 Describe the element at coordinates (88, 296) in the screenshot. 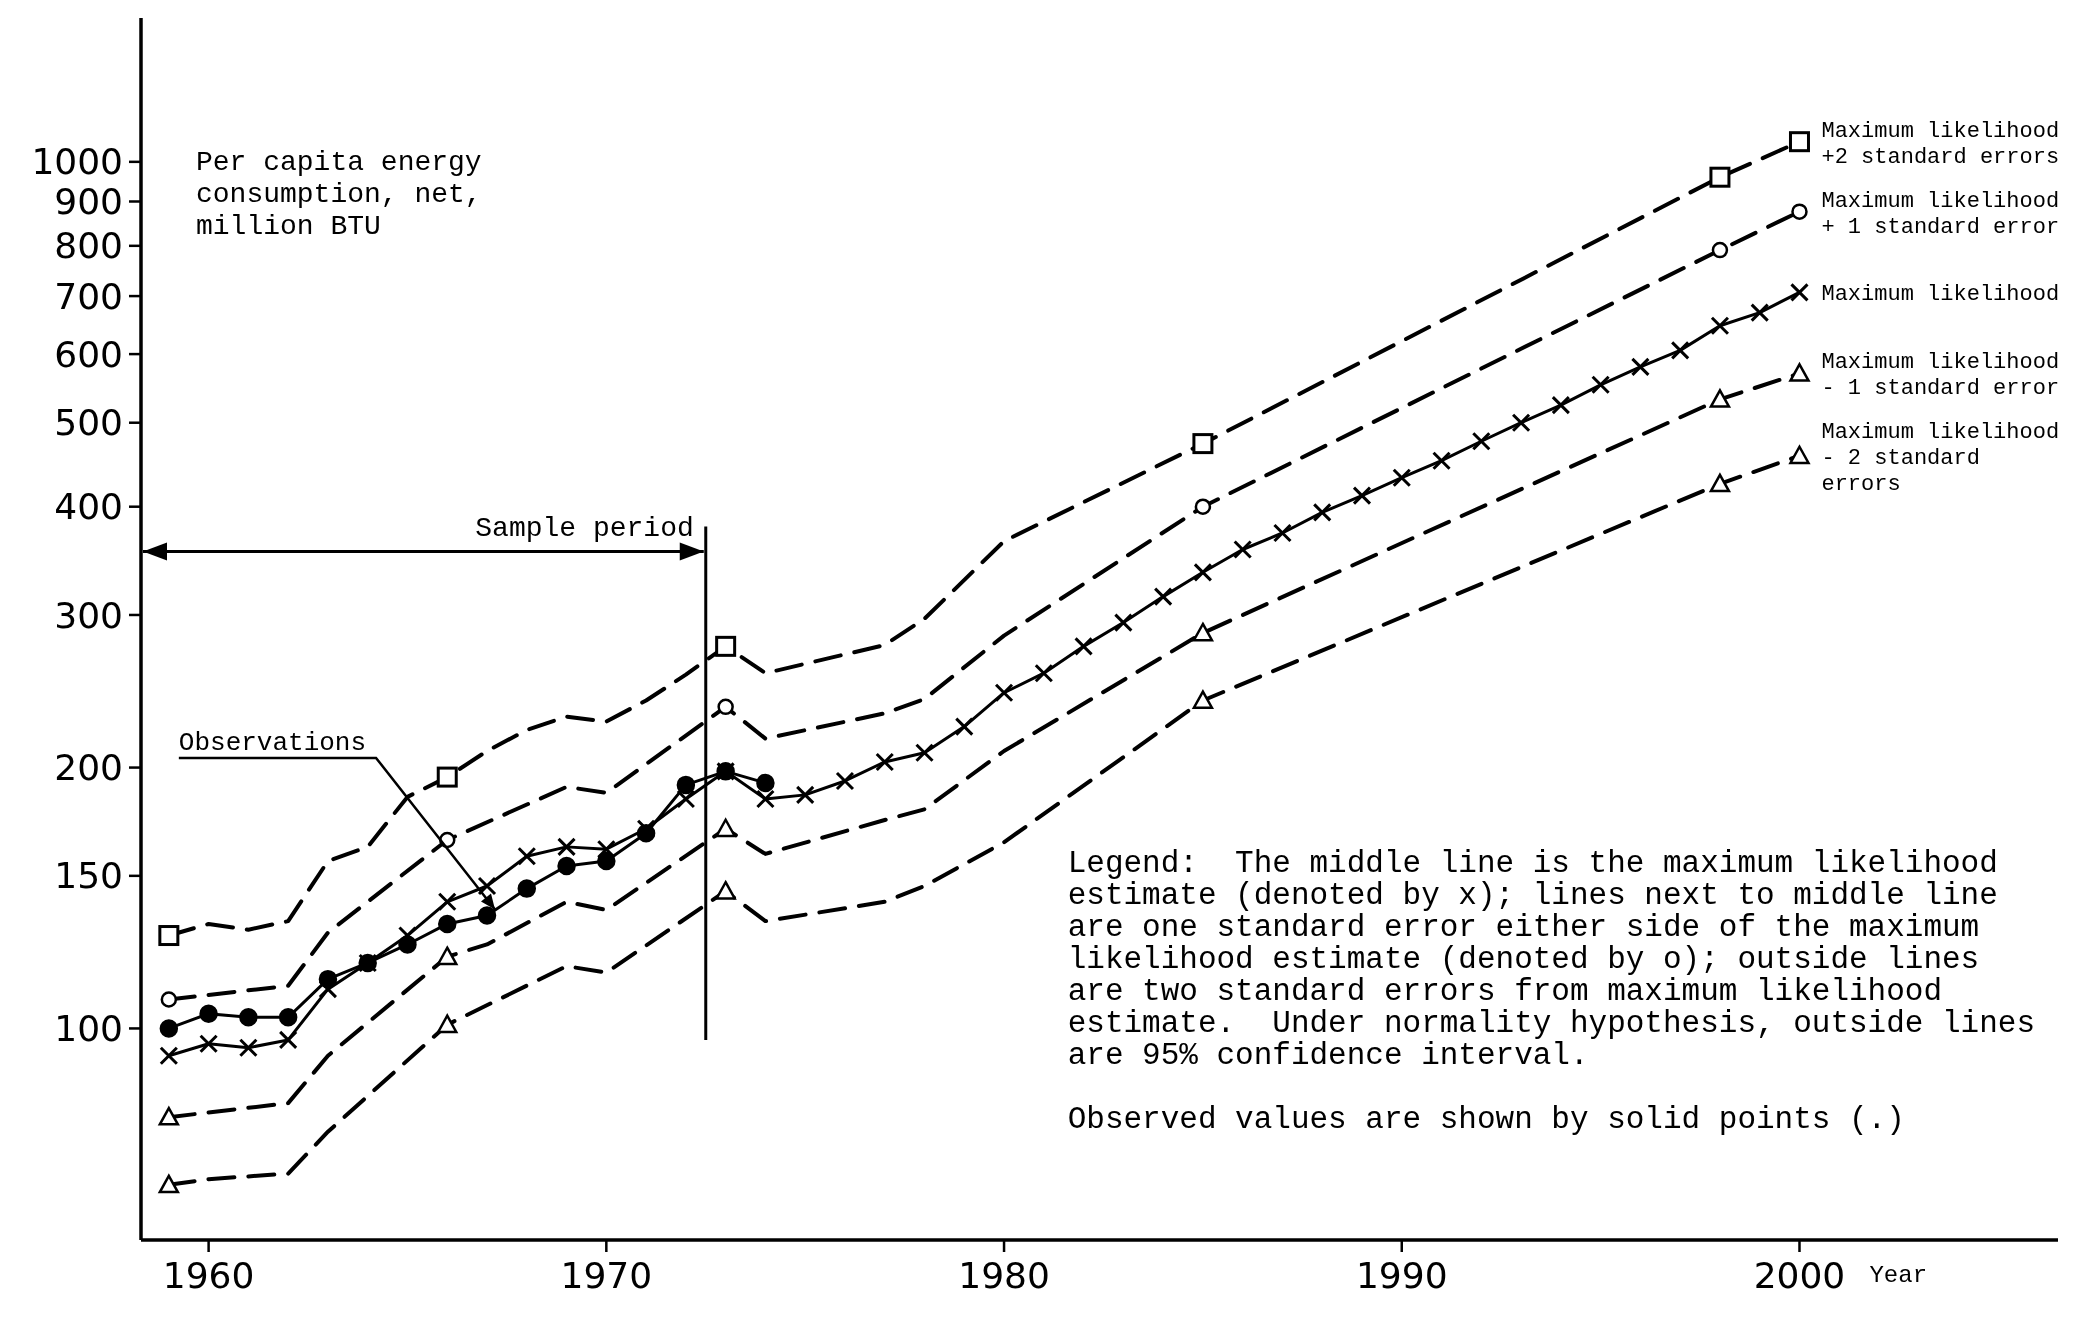

I see `y-tick-label: 700` at that location.